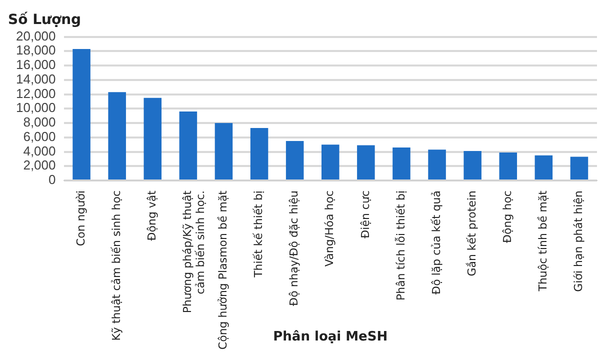 This screenshot has width=615, height=357. I want to click on x-tick-label: Thiết kế thiết bị, so click(259, 234).